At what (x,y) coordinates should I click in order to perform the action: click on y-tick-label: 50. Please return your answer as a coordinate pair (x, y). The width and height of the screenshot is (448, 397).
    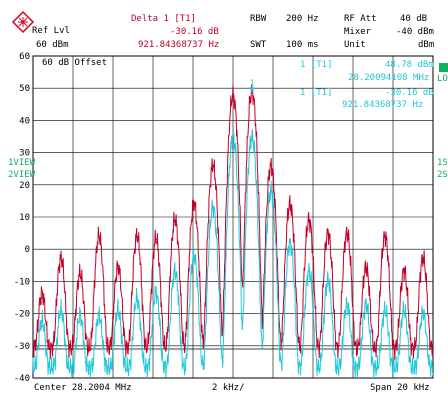
    Looking at the image, I should click on (24, 89).